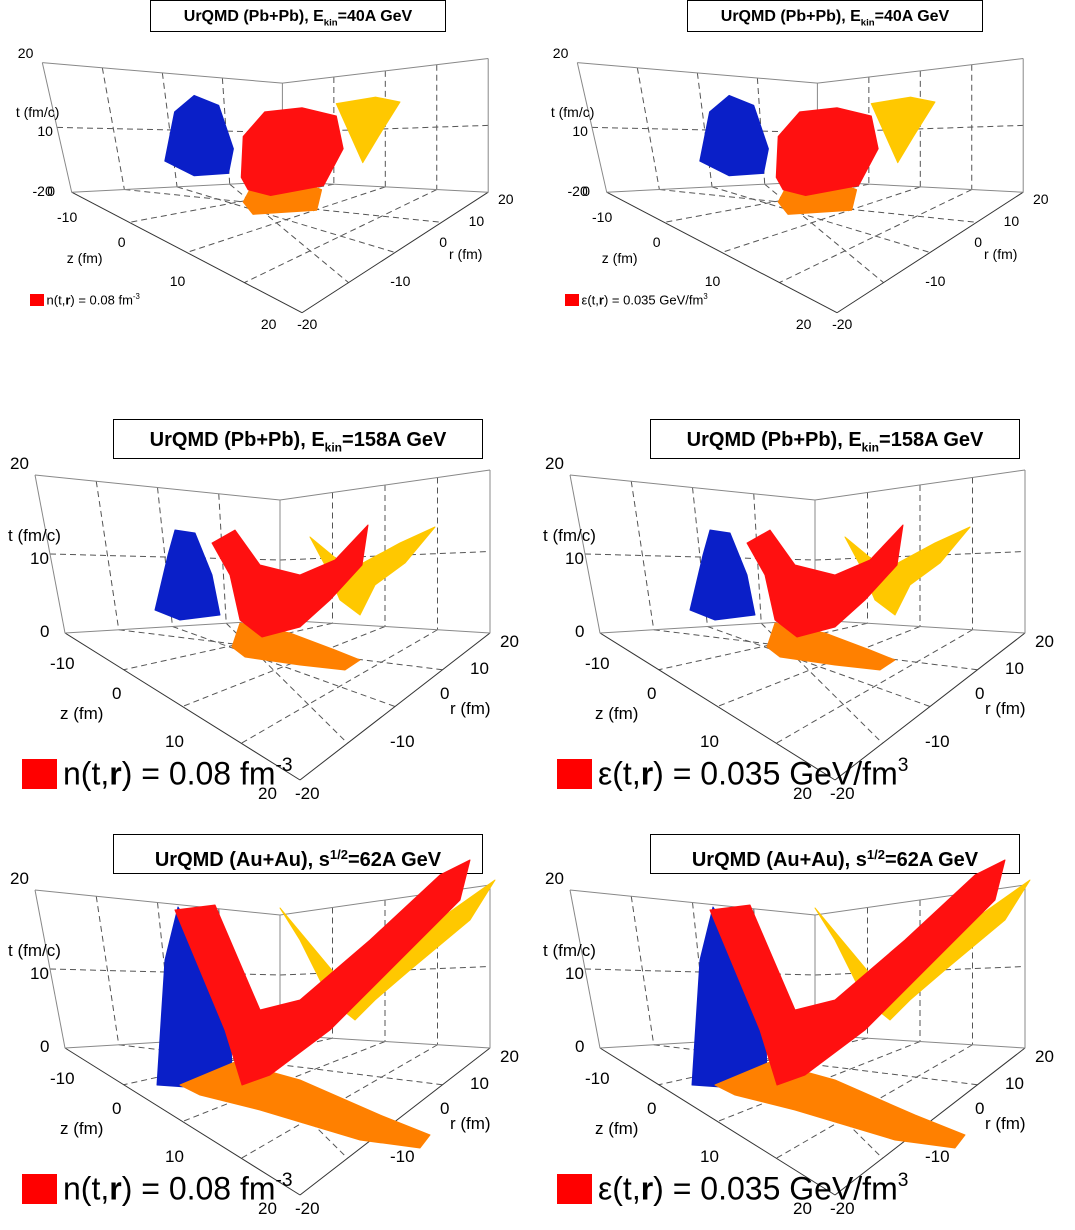  I want to click on legend-swatch, so click(39, 1188).